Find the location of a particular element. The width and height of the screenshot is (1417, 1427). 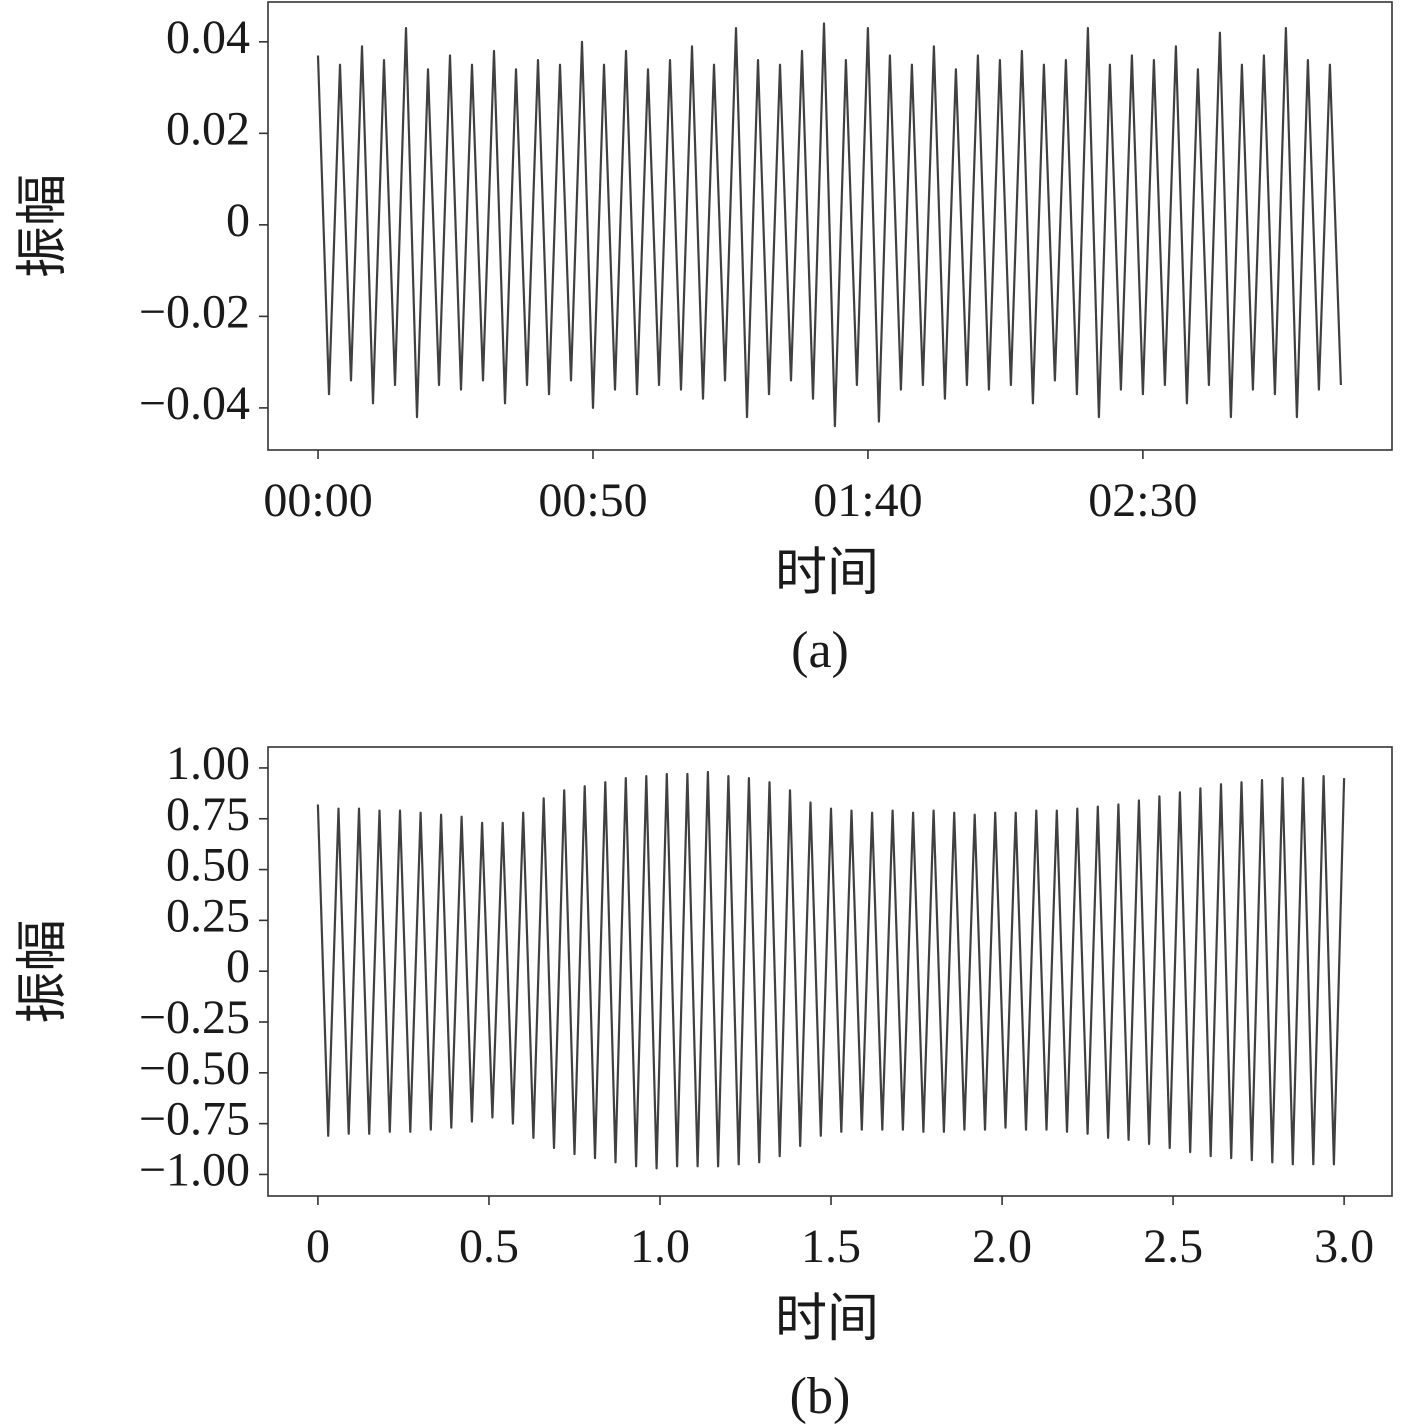

x-tick-label: 3.0 is located at coordinates (1344, 1246).